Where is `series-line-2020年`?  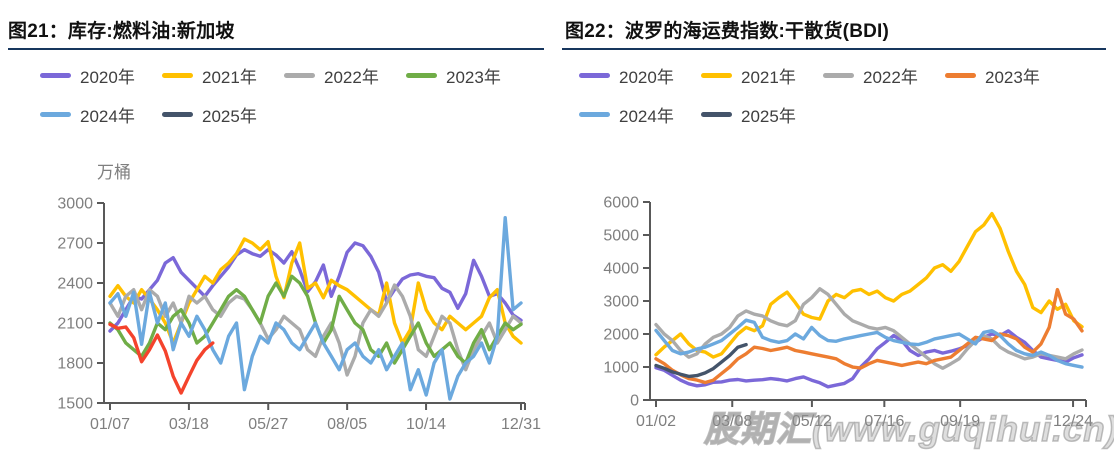 series-line-2020年 is located at coordinates (869, 359).